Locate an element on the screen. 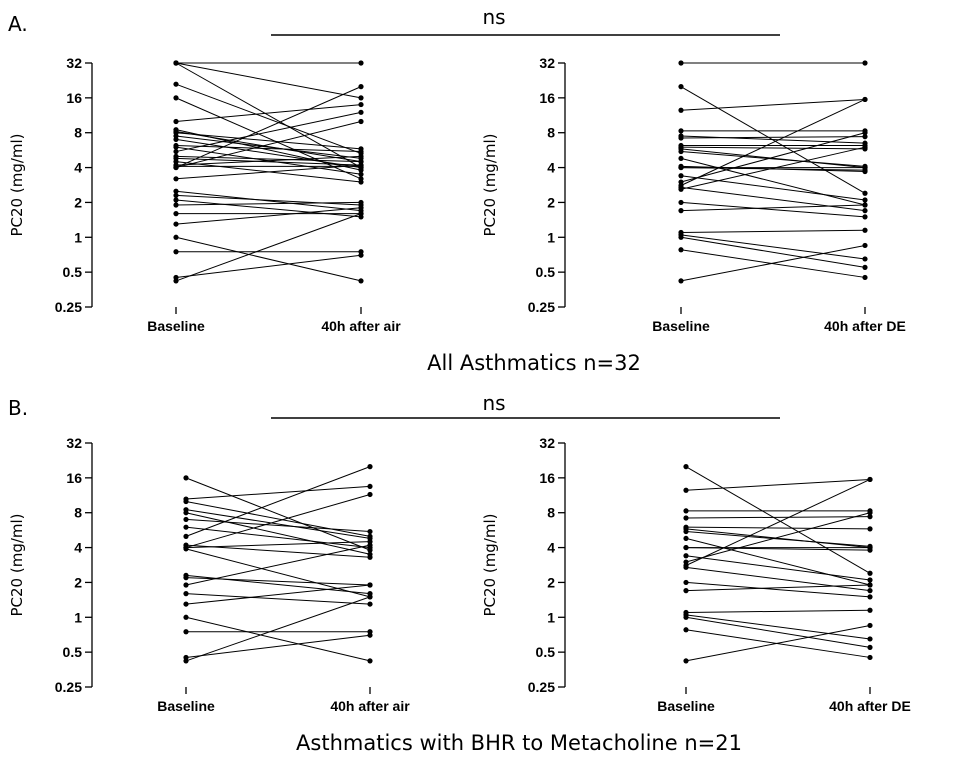 The image size is (954, 757). section-a-label: A. is located at coordinates (18, 24).